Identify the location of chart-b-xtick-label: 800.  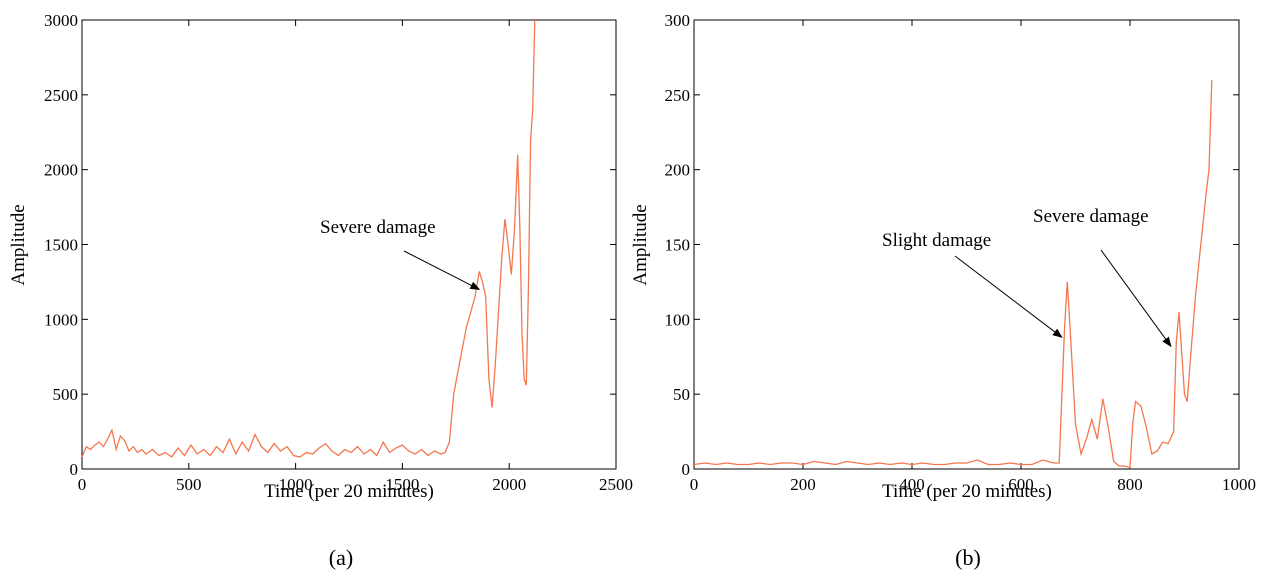
(1130, 484).